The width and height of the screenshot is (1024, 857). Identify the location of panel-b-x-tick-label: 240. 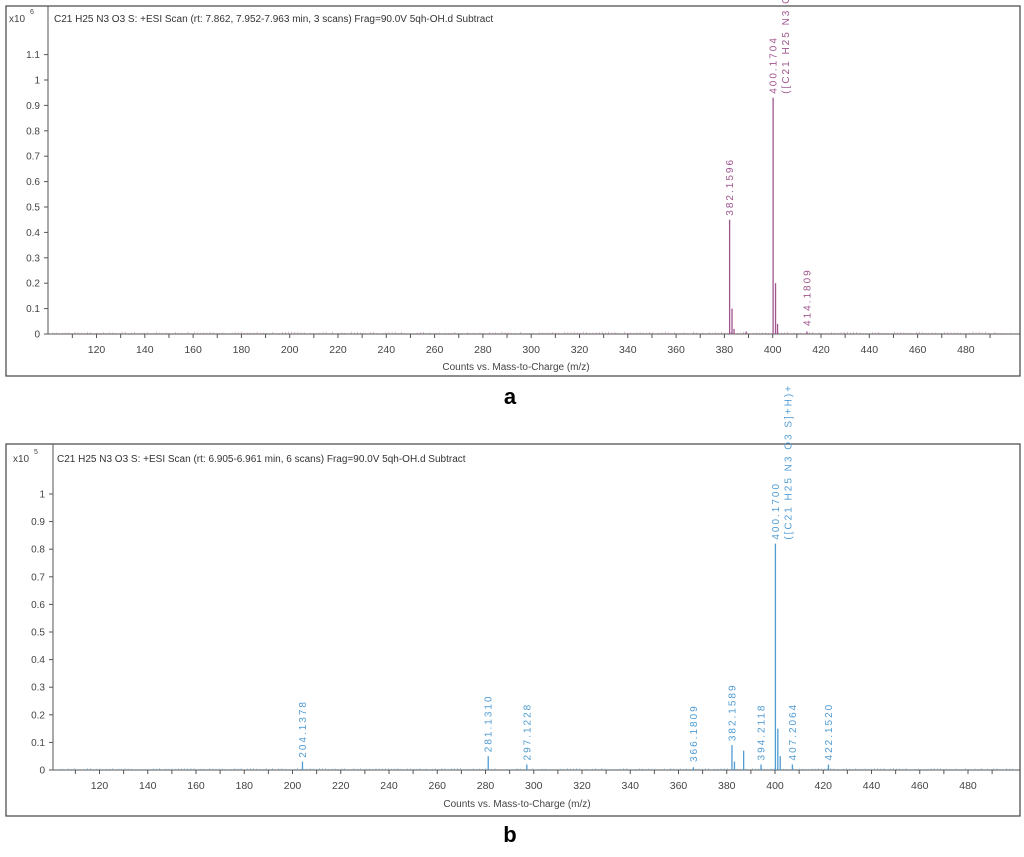
(389, 786).